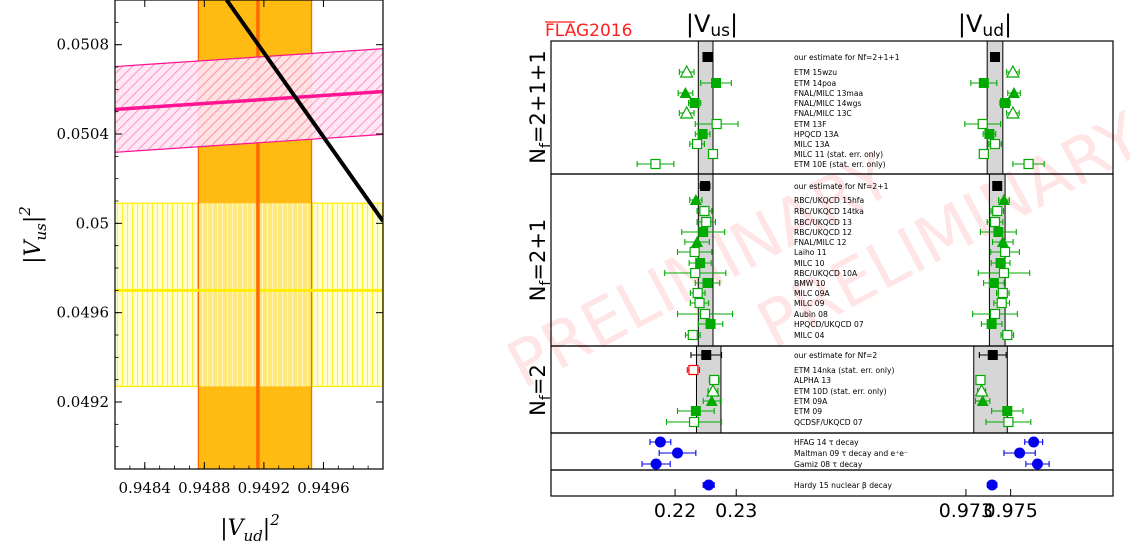 The width and height of the screenshot is (1130, 547). I want to click on vus-column-title: |Vus|, so click(712, 25).